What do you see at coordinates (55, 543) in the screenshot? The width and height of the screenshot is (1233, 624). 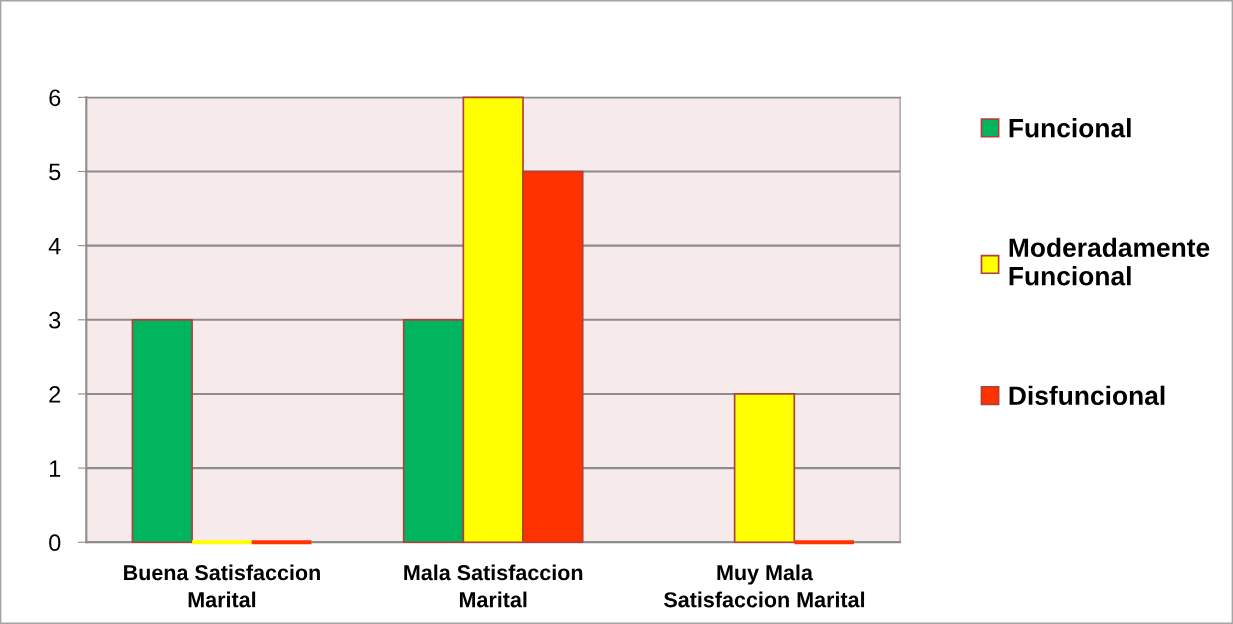 I see `y-tick-label: 0` at bounding box center [55, 543].